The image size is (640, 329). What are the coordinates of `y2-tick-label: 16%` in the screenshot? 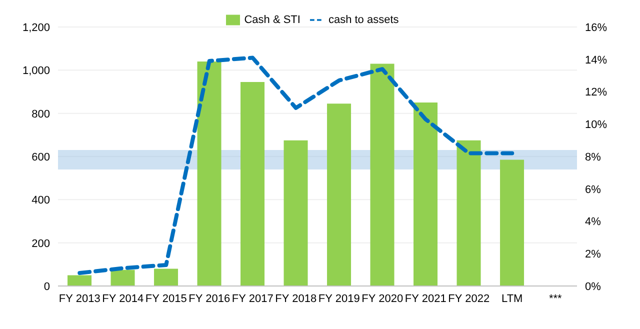 It's located at (596, 28).